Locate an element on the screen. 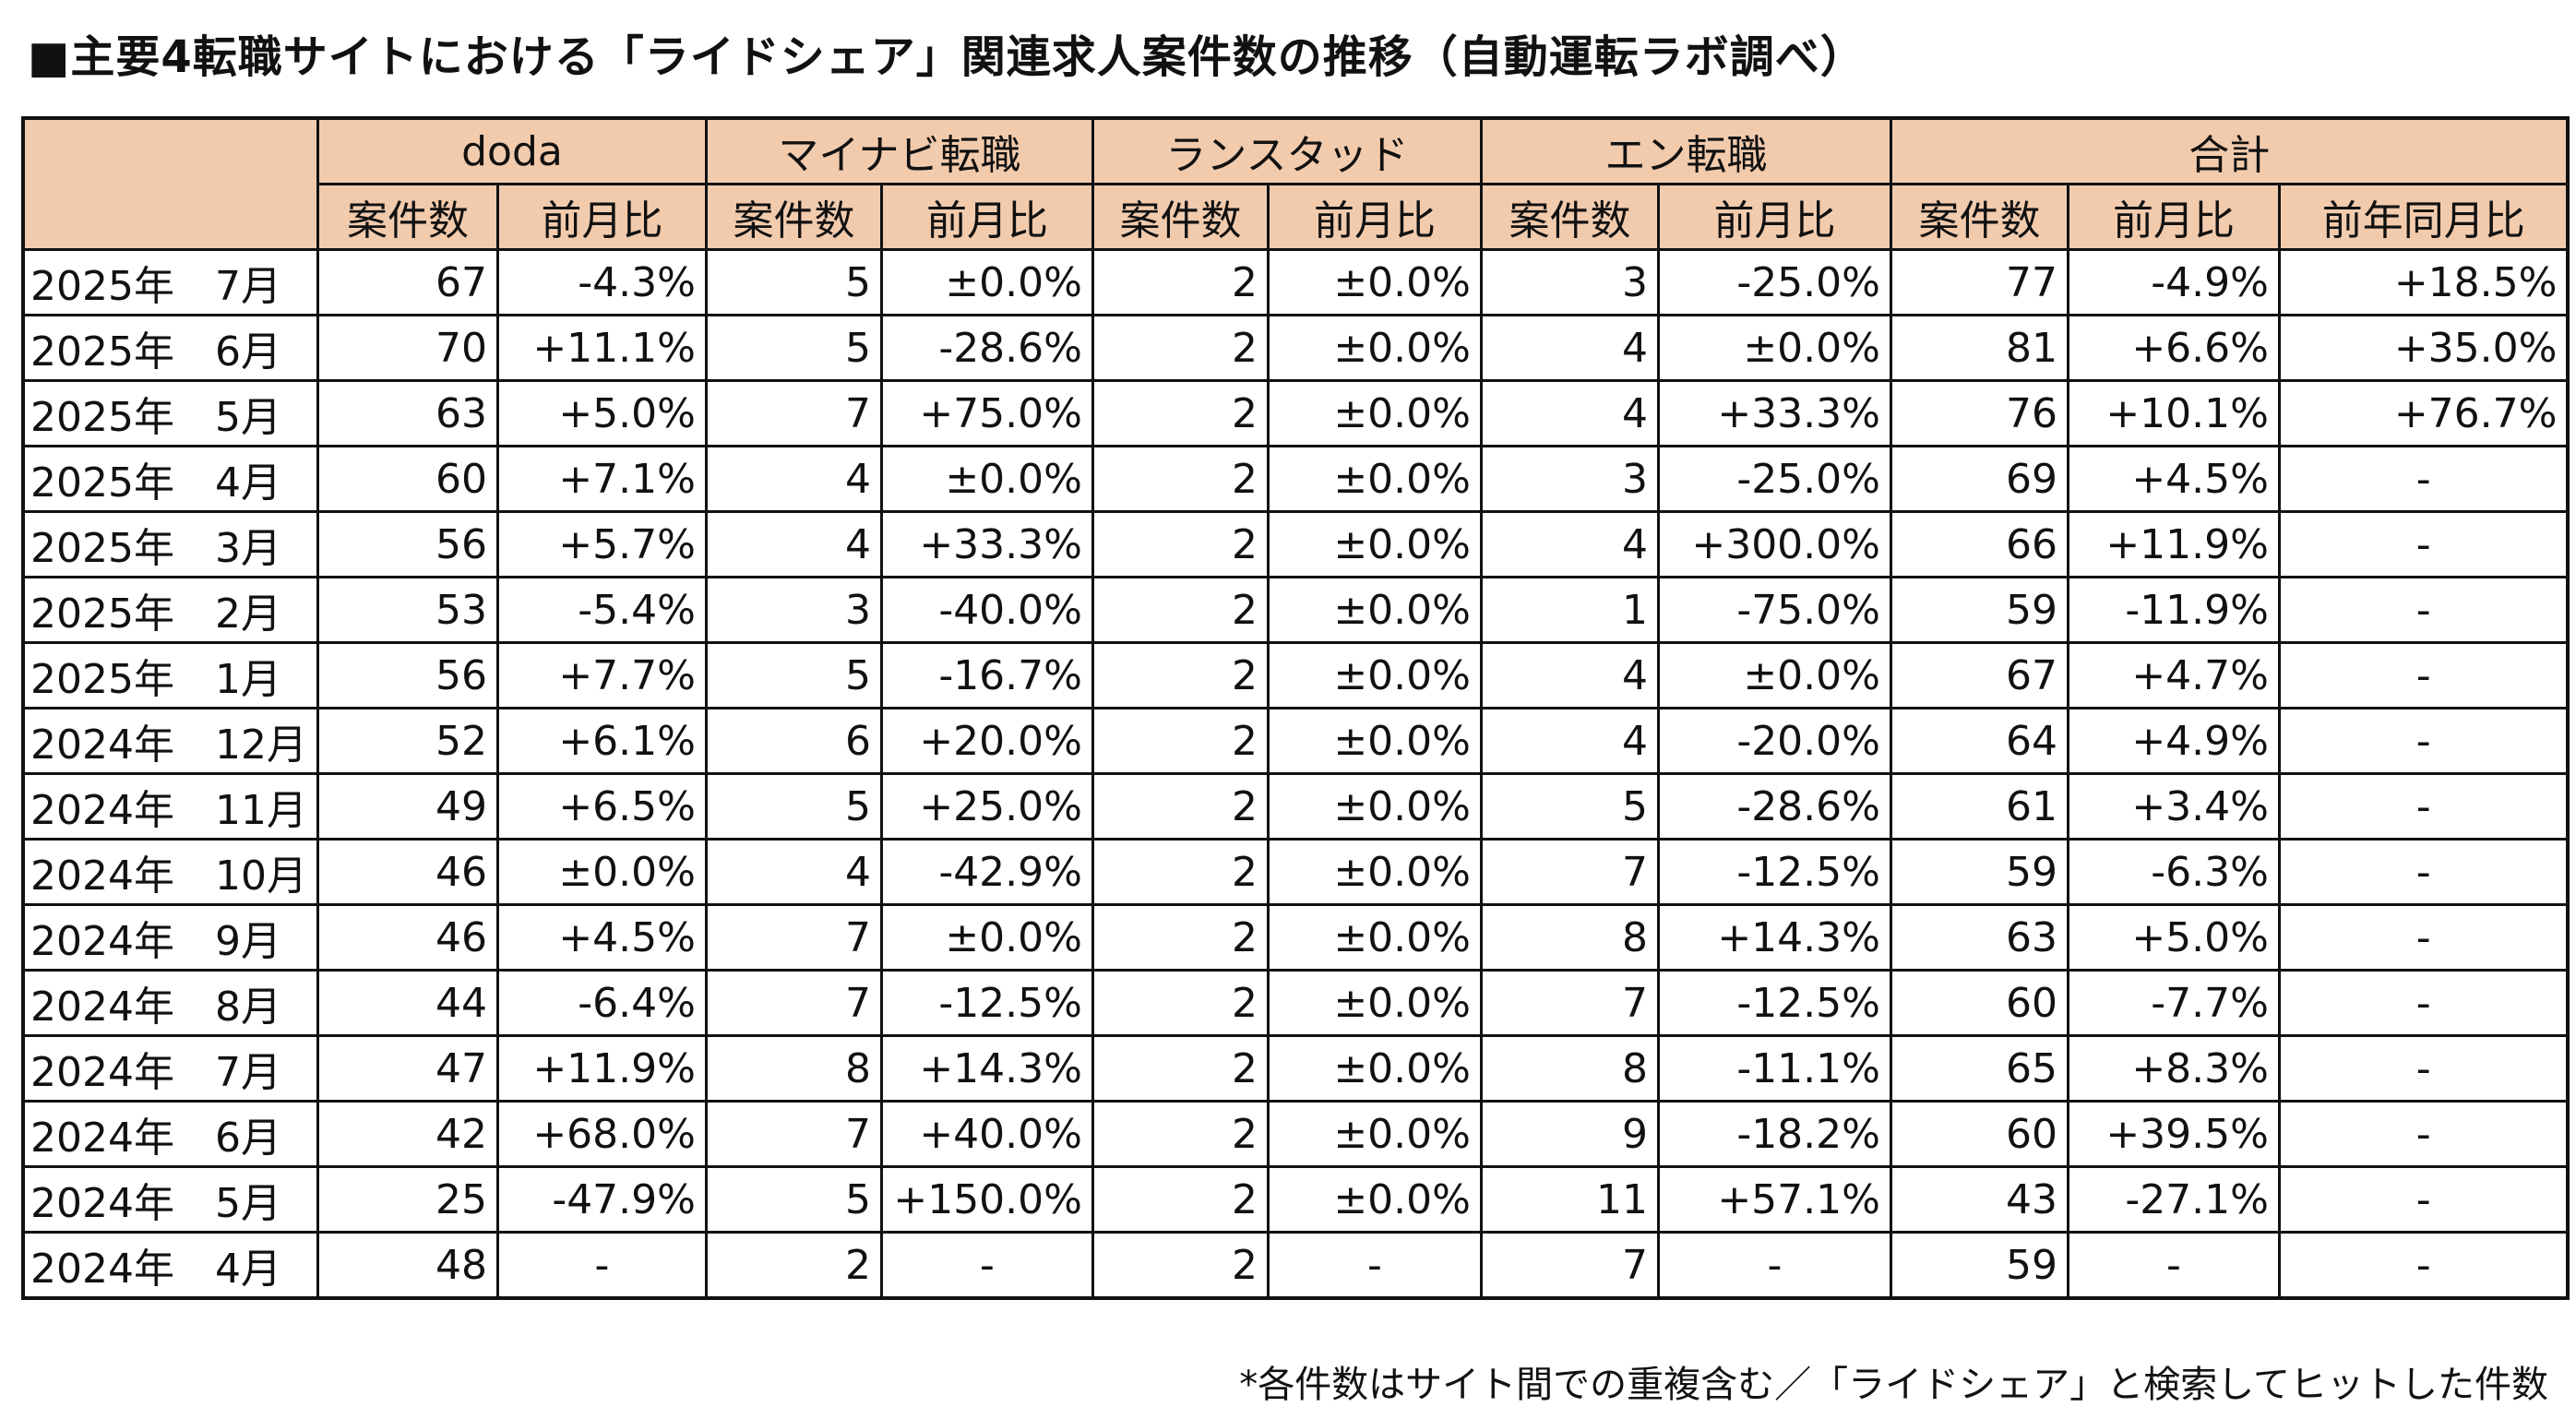 This screenshot has height=1419, width=2576. change-cell: +14.3% is located at coordinates (1774, 937).